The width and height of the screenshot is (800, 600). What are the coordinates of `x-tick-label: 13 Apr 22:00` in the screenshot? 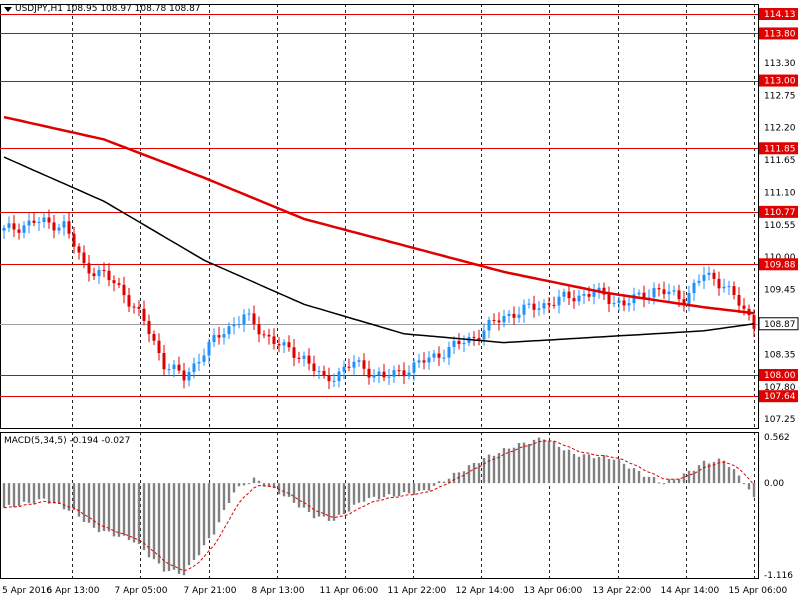 It's located at (622, 591).